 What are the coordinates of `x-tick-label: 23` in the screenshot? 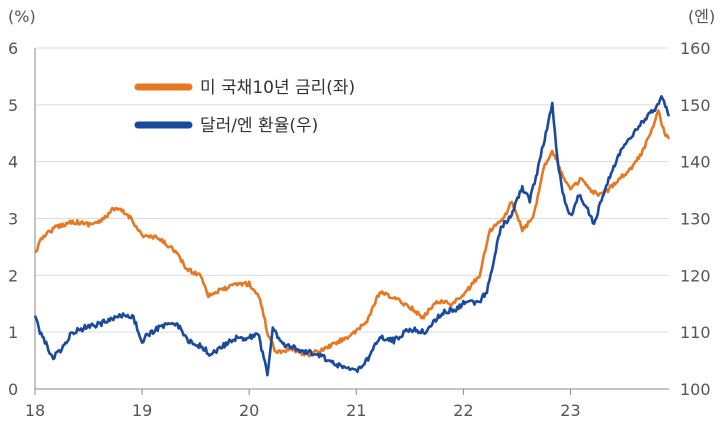 It's located at (570, 410).